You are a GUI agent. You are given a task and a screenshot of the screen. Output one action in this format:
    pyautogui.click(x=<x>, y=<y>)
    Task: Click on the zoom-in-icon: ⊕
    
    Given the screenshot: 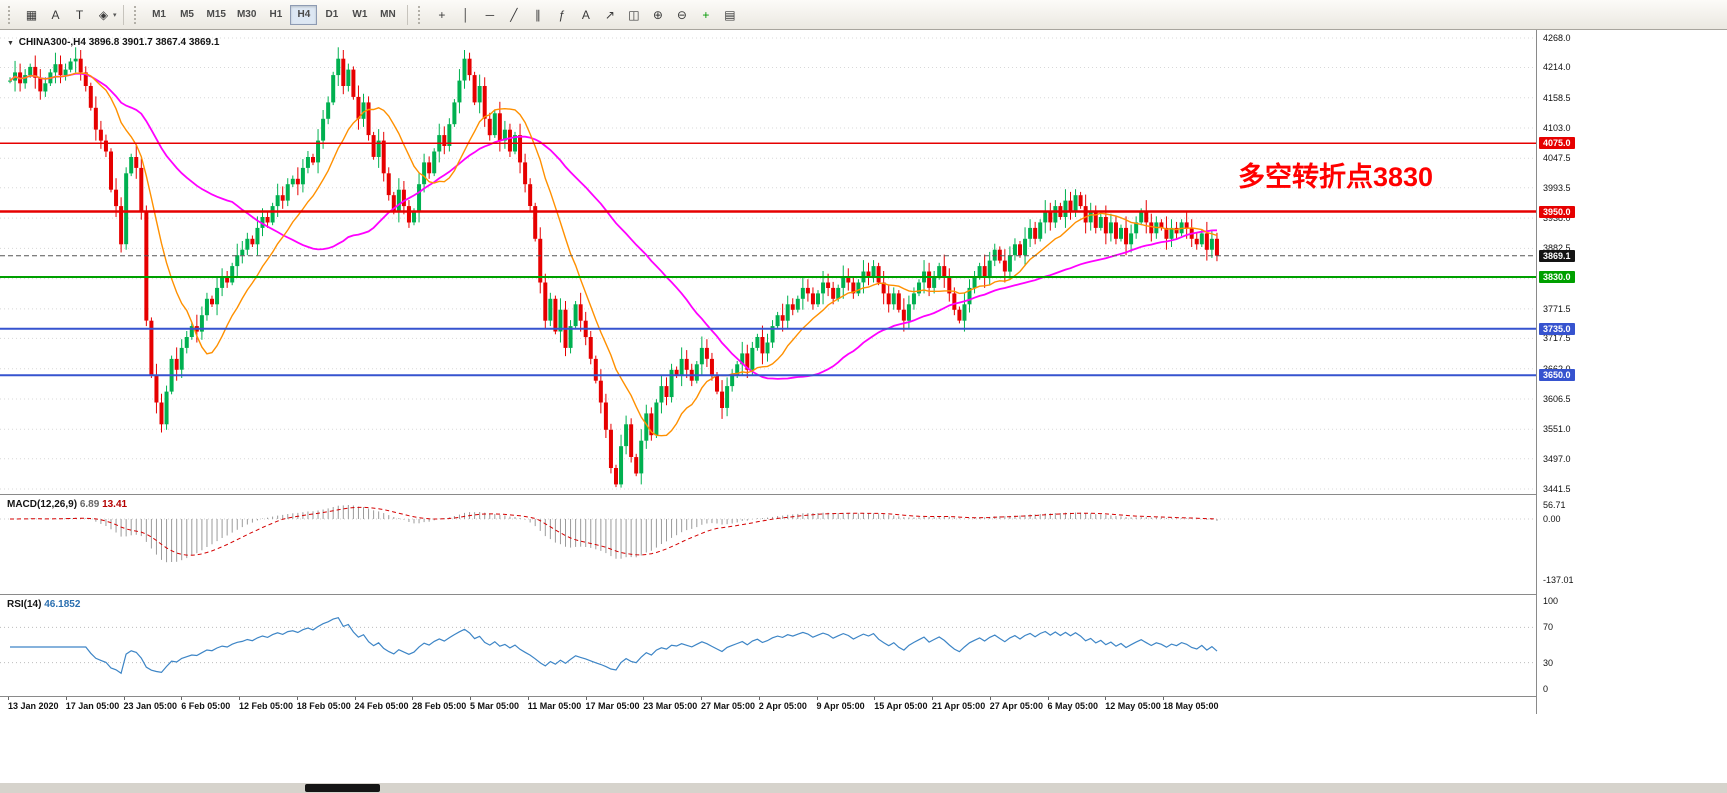 What is the action you would take?
    pyautogui.click(x=657, y=15)
    